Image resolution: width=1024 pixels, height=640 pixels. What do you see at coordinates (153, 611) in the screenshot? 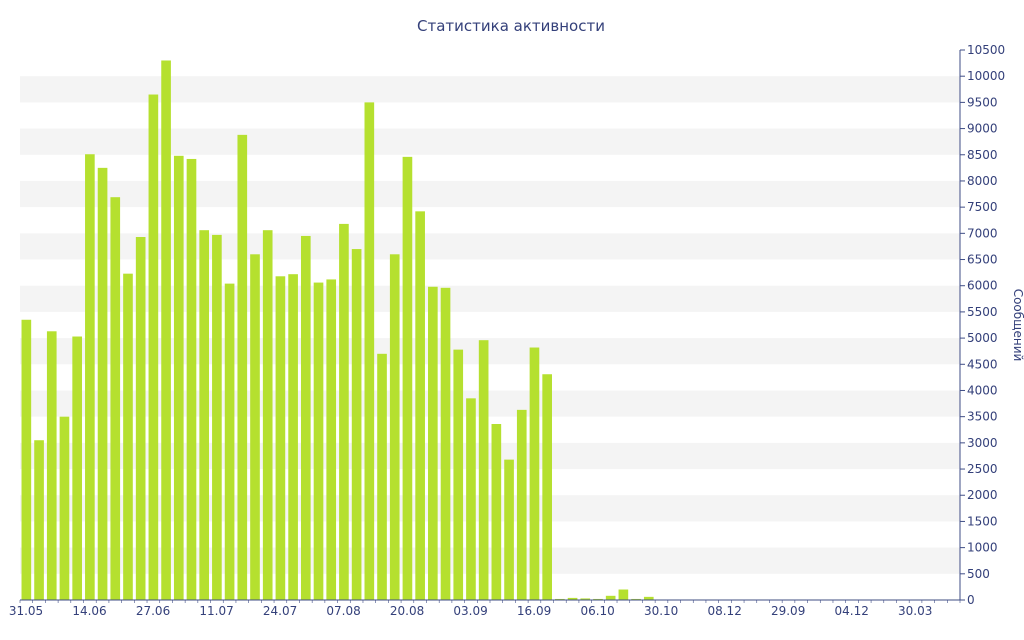
I see `x-tick-label: 27.06` at bounding box center [153, 611].